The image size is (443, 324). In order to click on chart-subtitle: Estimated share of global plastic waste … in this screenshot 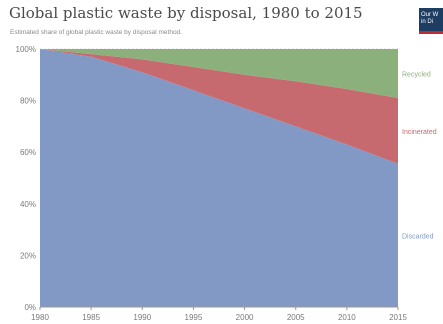, I will do `click(96, 32)`.